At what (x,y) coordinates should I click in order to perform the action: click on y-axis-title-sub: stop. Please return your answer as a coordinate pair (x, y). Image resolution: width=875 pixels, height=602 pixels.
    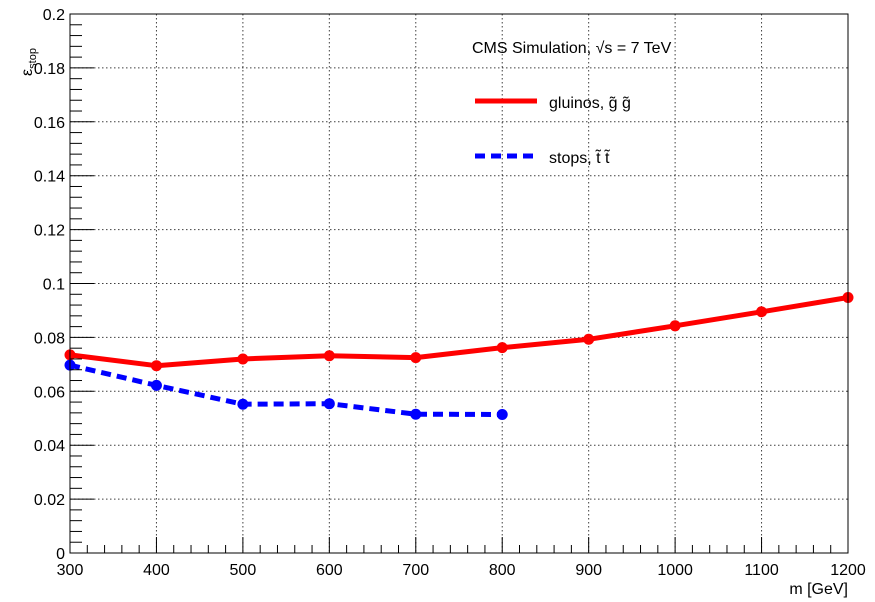
    Looking at the image, I should click on (33, 58).